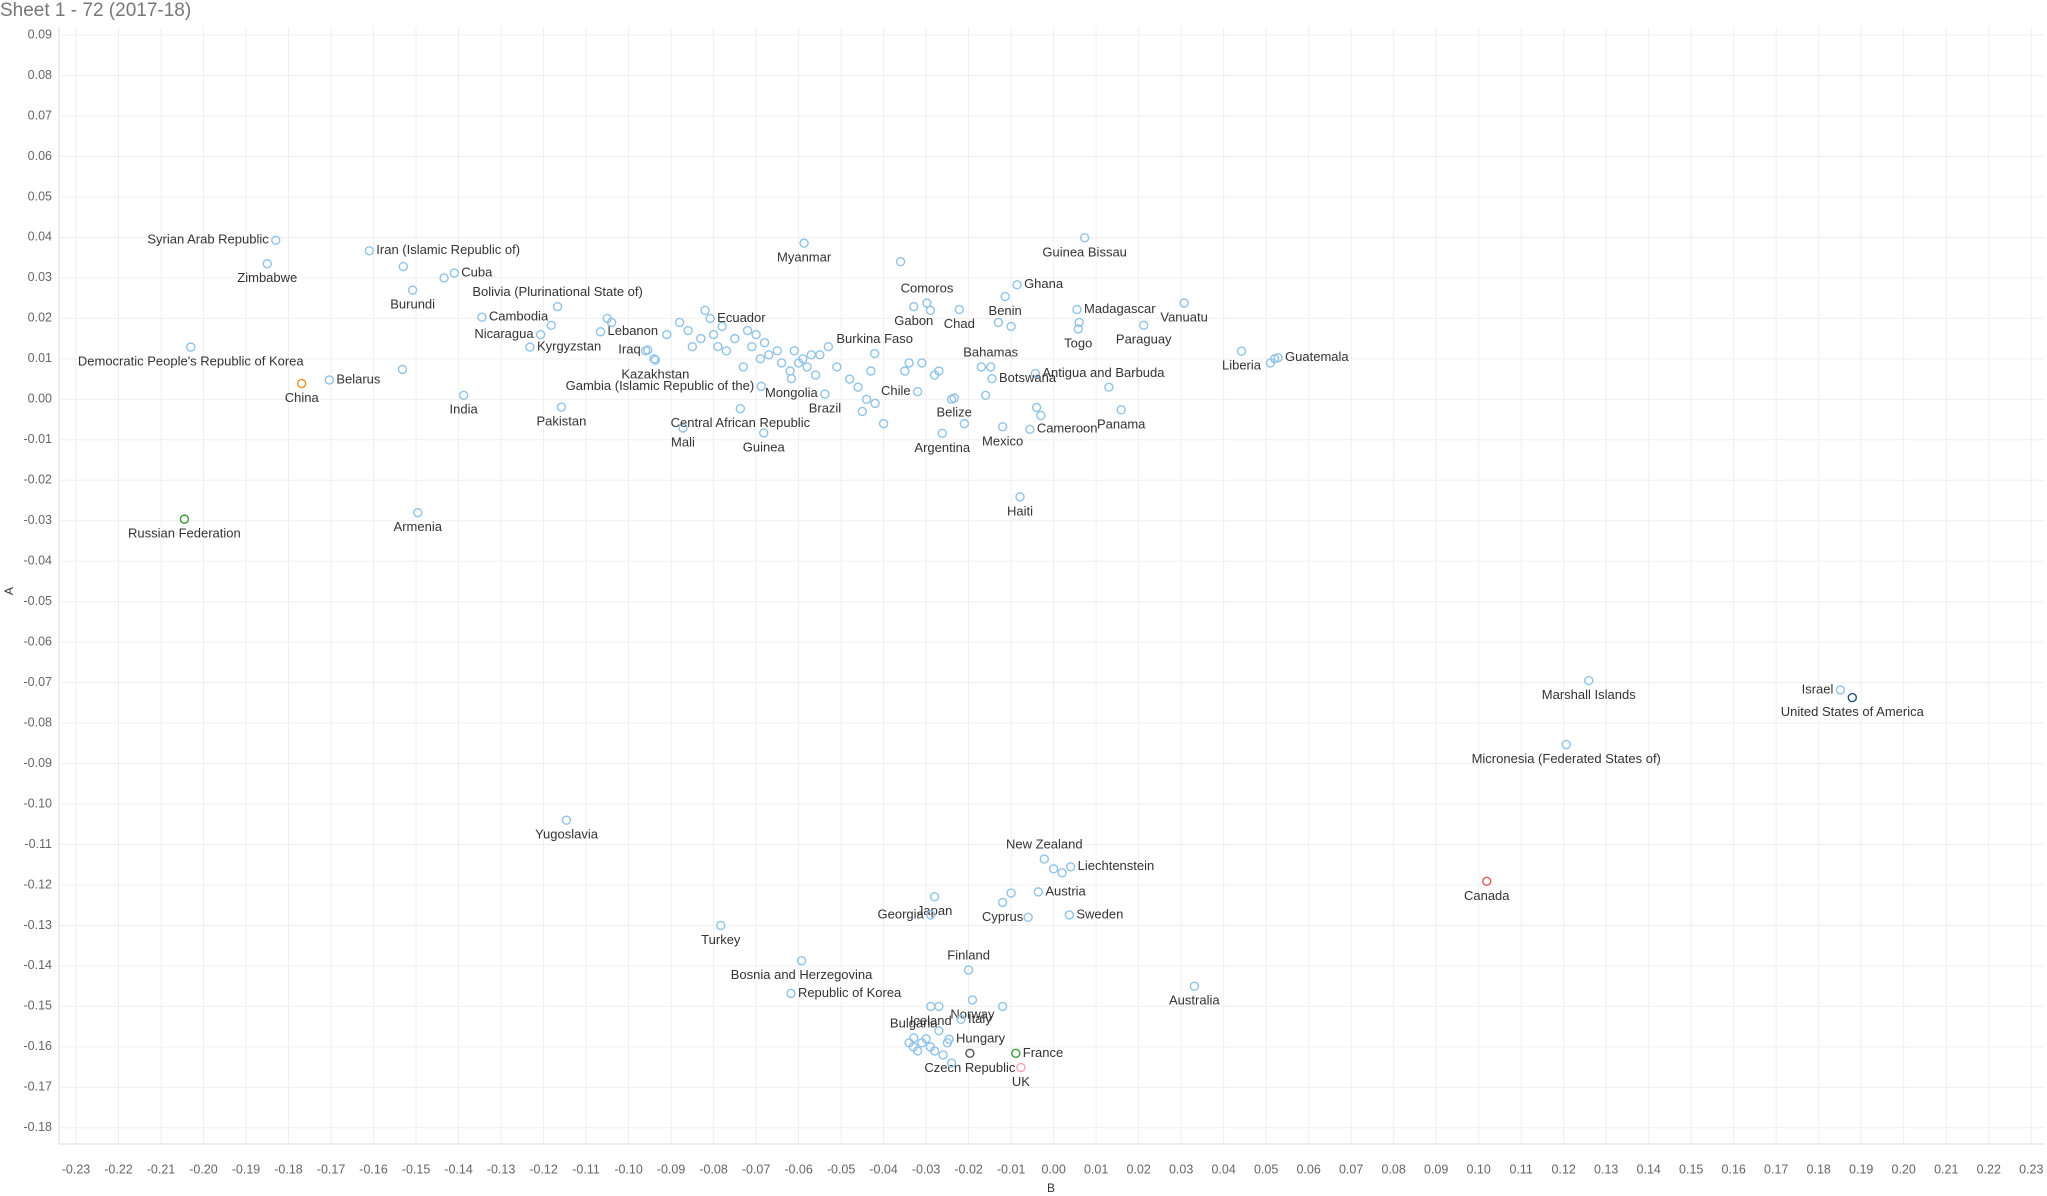 The height and width of the screenshot is (1196, 2047). I want to click on point-label: Bulgaria, so click(914, 1022).